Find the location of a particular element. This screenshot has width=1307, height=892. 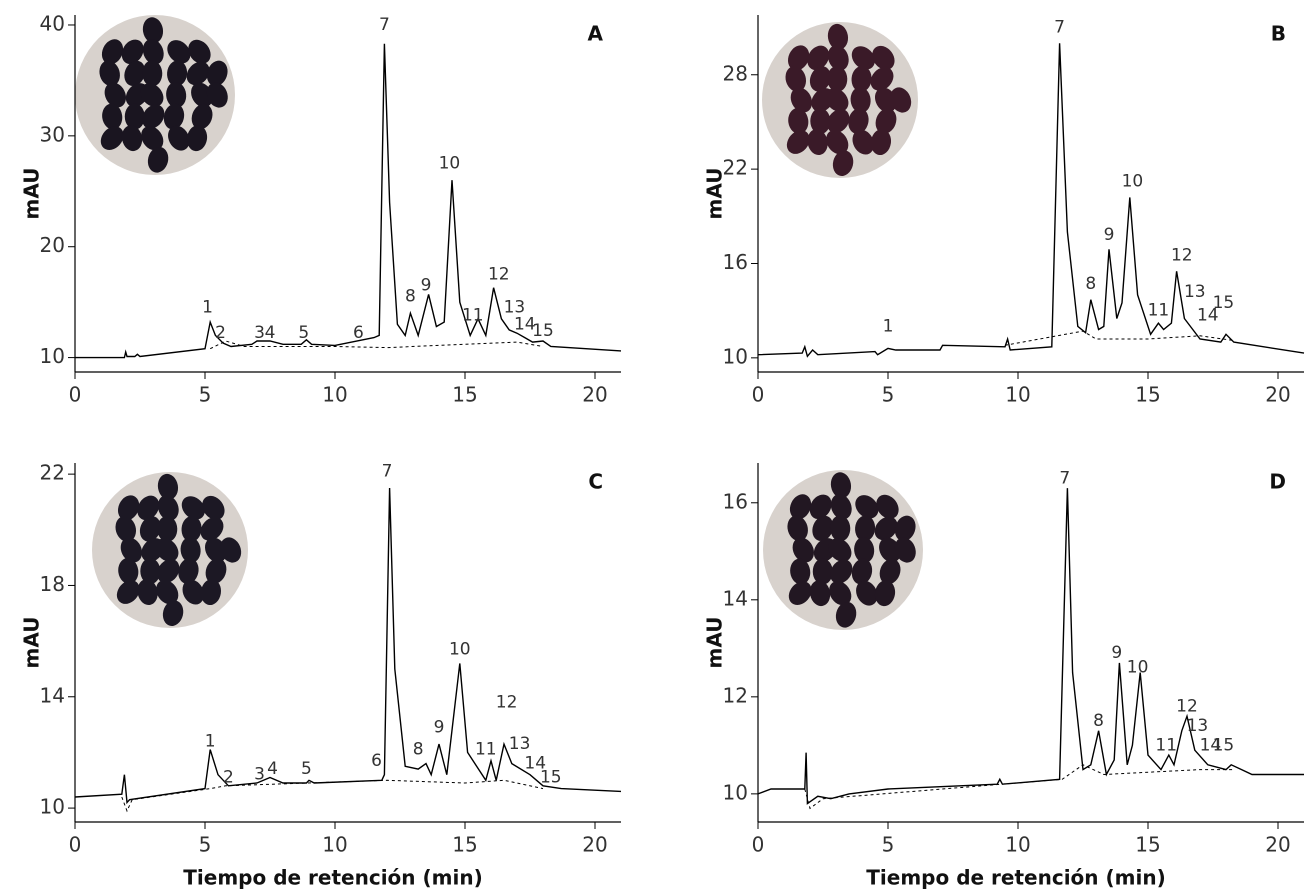

peak-label: 5 is located at coordinates (303, 333).